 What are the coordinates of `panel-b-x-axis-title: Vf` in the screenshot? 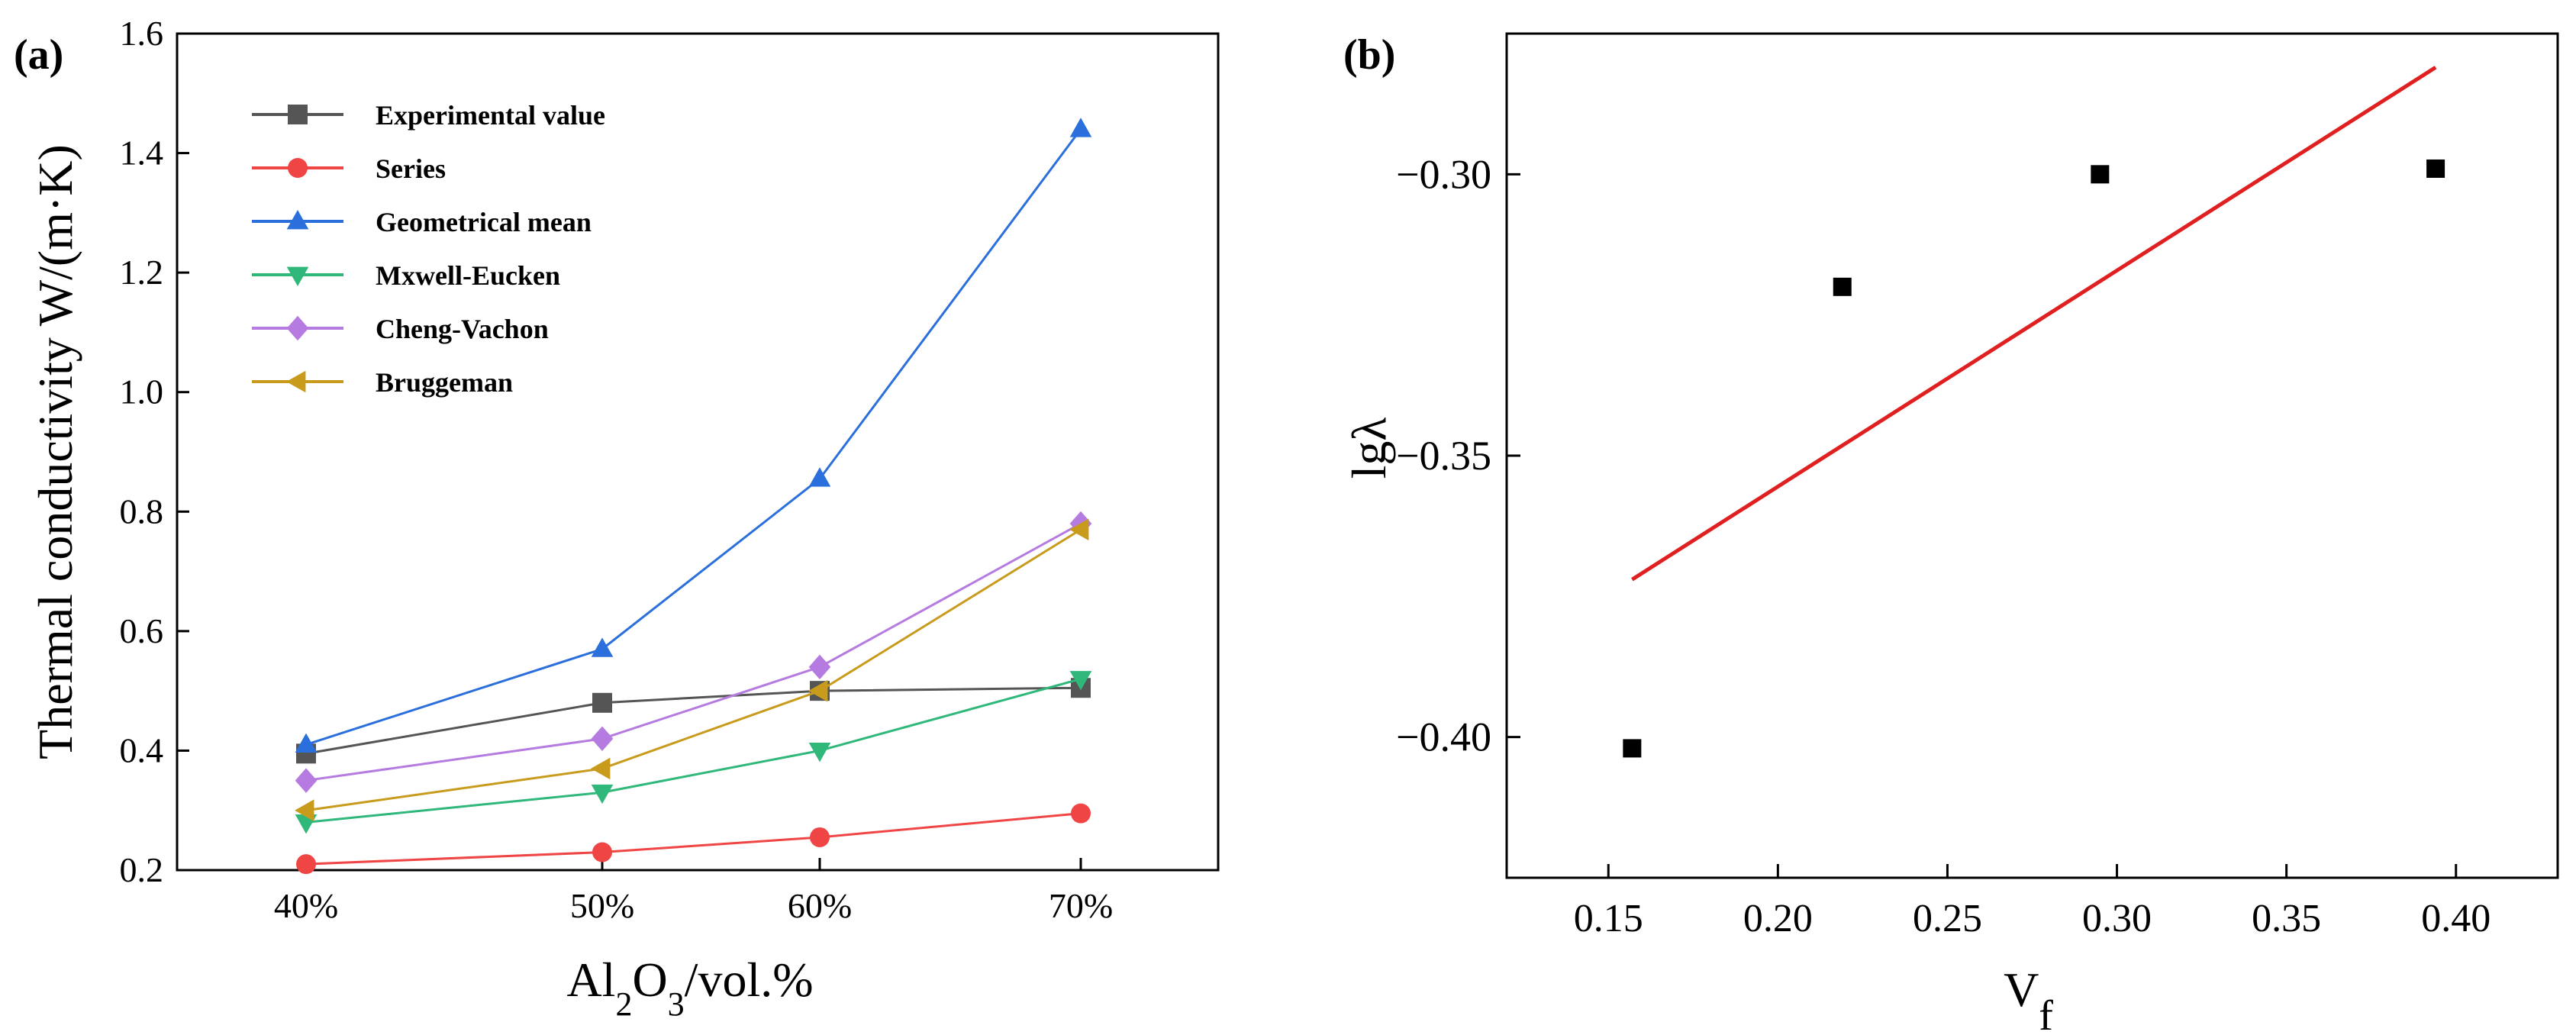 It's located at (2029, 998).